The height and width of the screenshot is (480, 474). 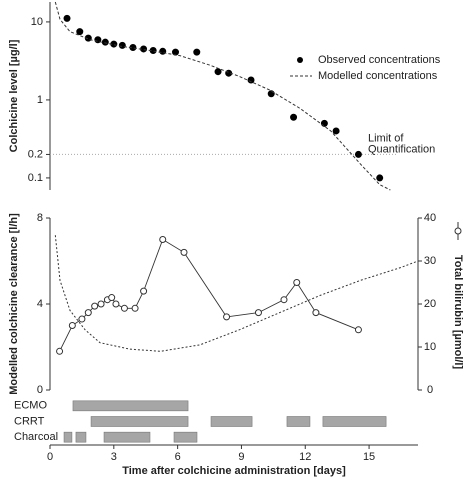 I want to click on x-tick-label: 9, so click(x=241, y=457).